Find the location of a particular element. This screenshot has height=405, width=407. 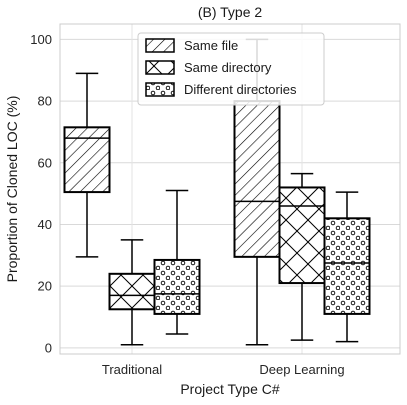

box-different-directories-traditional is located at coordinates (177, 262).